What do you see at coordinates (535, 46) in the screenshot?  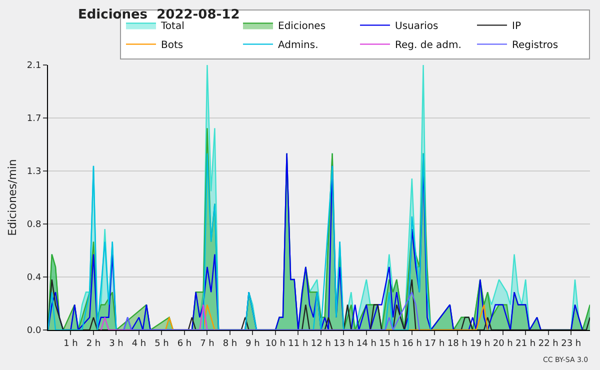 I see `legend-label: Registros` at bounding box center [535, 46].